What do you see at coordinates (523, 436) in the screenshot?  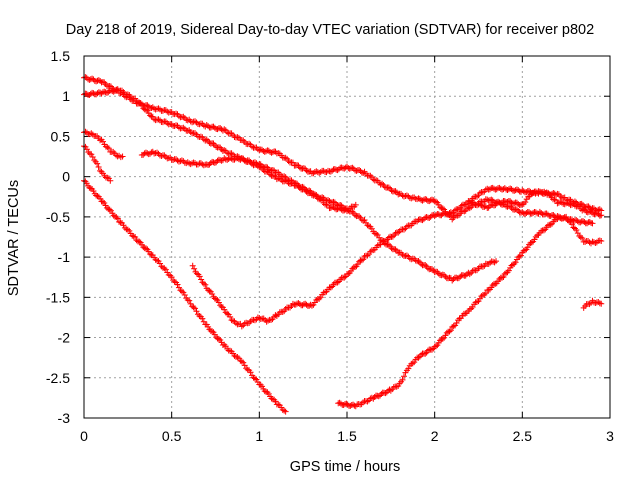 I see `x-tick-label: 2.5` at bounding box center [523, 436].